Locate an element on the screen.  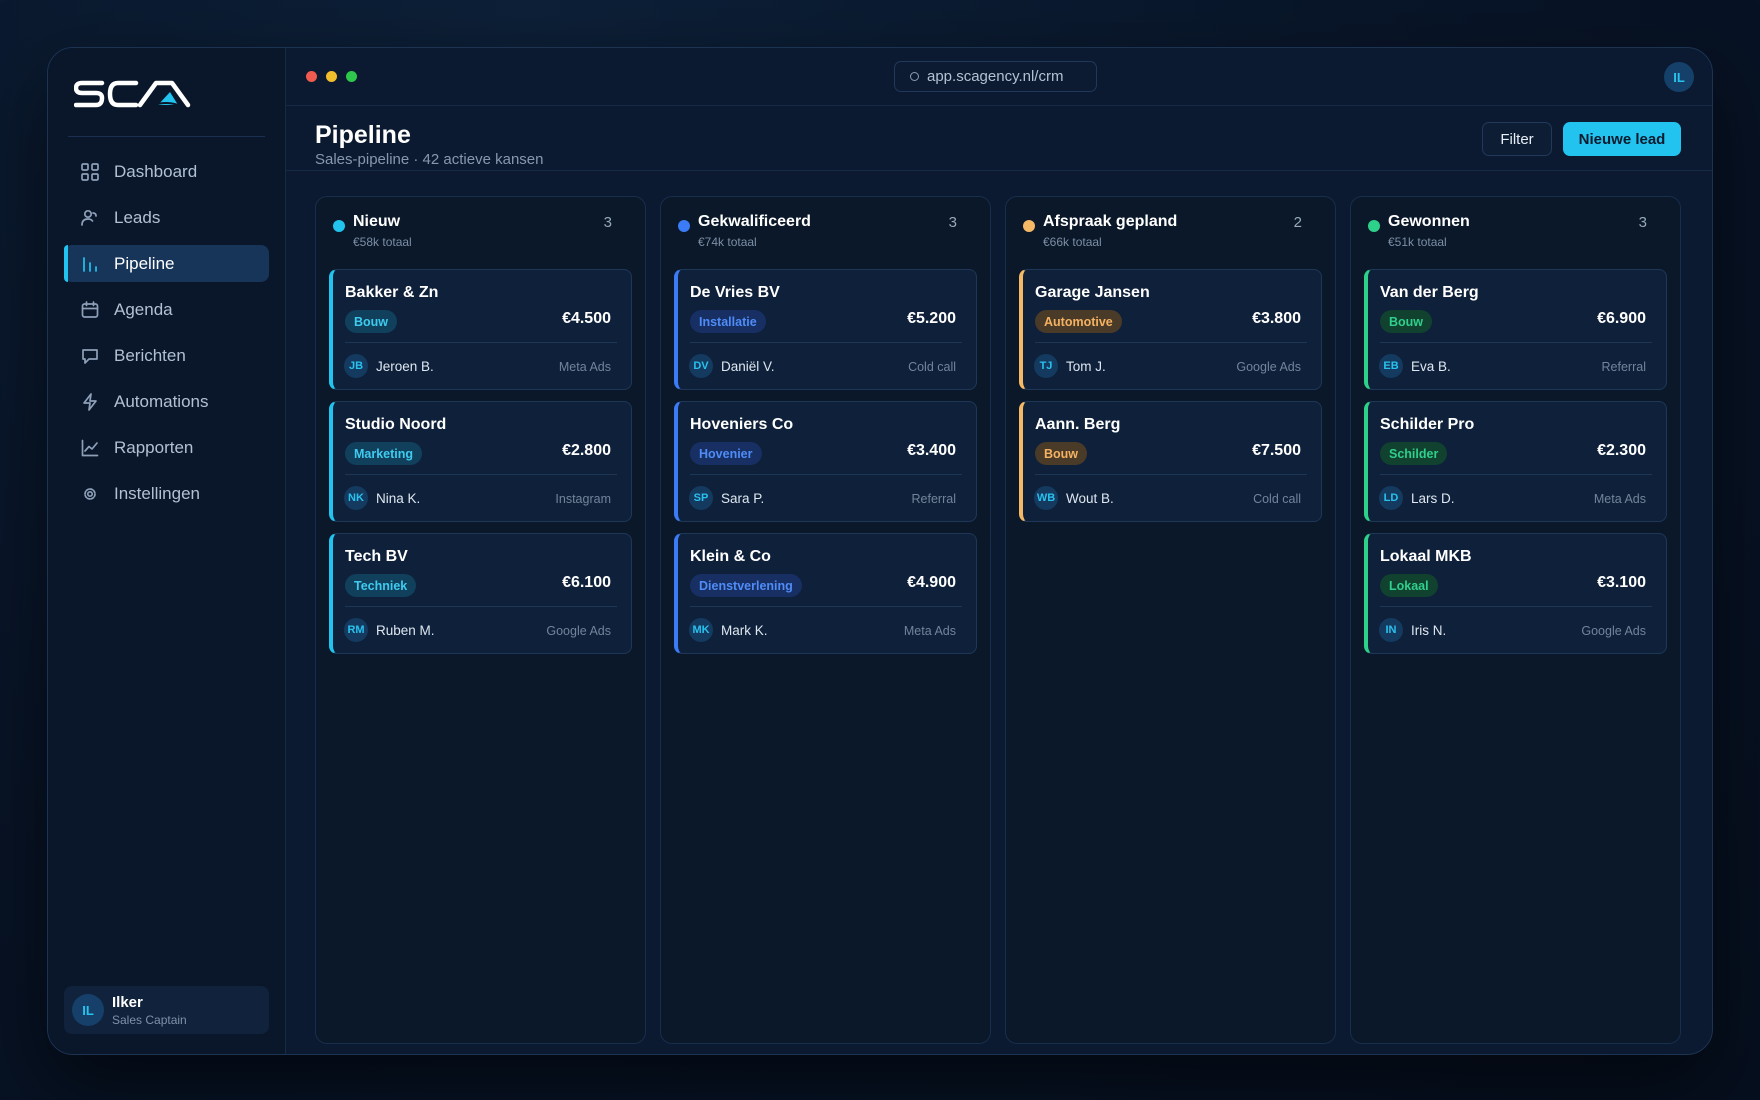
new-lead-button: Nieuwe lead is located at coordinates (1622, 139).